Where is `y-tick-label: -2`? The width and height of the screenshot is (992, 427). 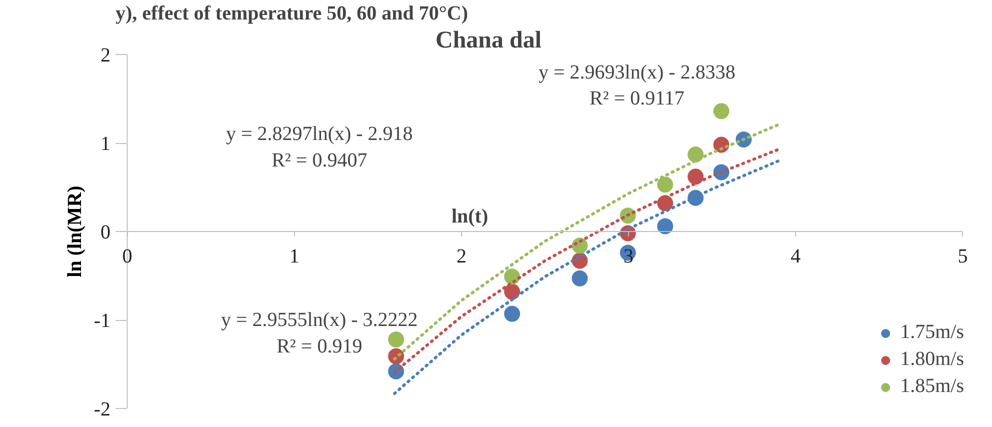
y-tick-label: -2 is located at coordinates (102, 409).